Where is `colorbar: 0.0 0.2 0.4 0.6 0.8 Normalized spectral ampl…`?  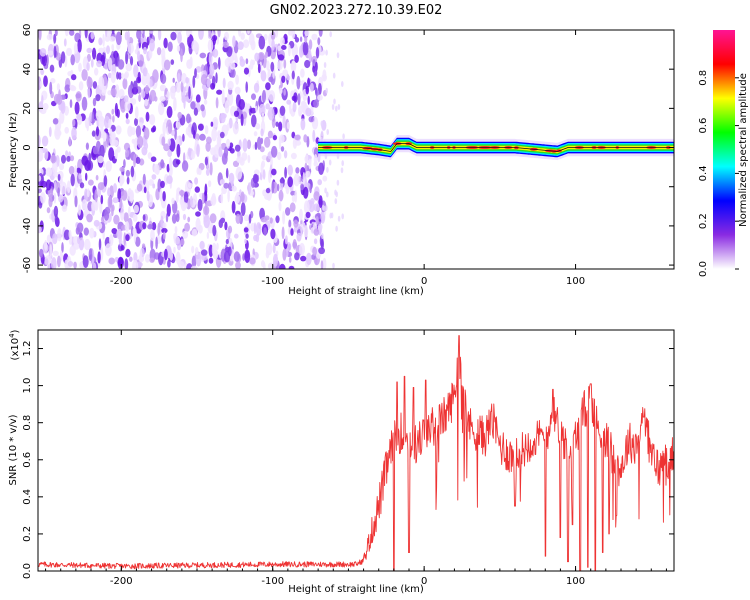 colorbar: 0.0 0.2 0.4 0.6 0.8 Normalized spectral ampl… is located at coordinates (723, 153).